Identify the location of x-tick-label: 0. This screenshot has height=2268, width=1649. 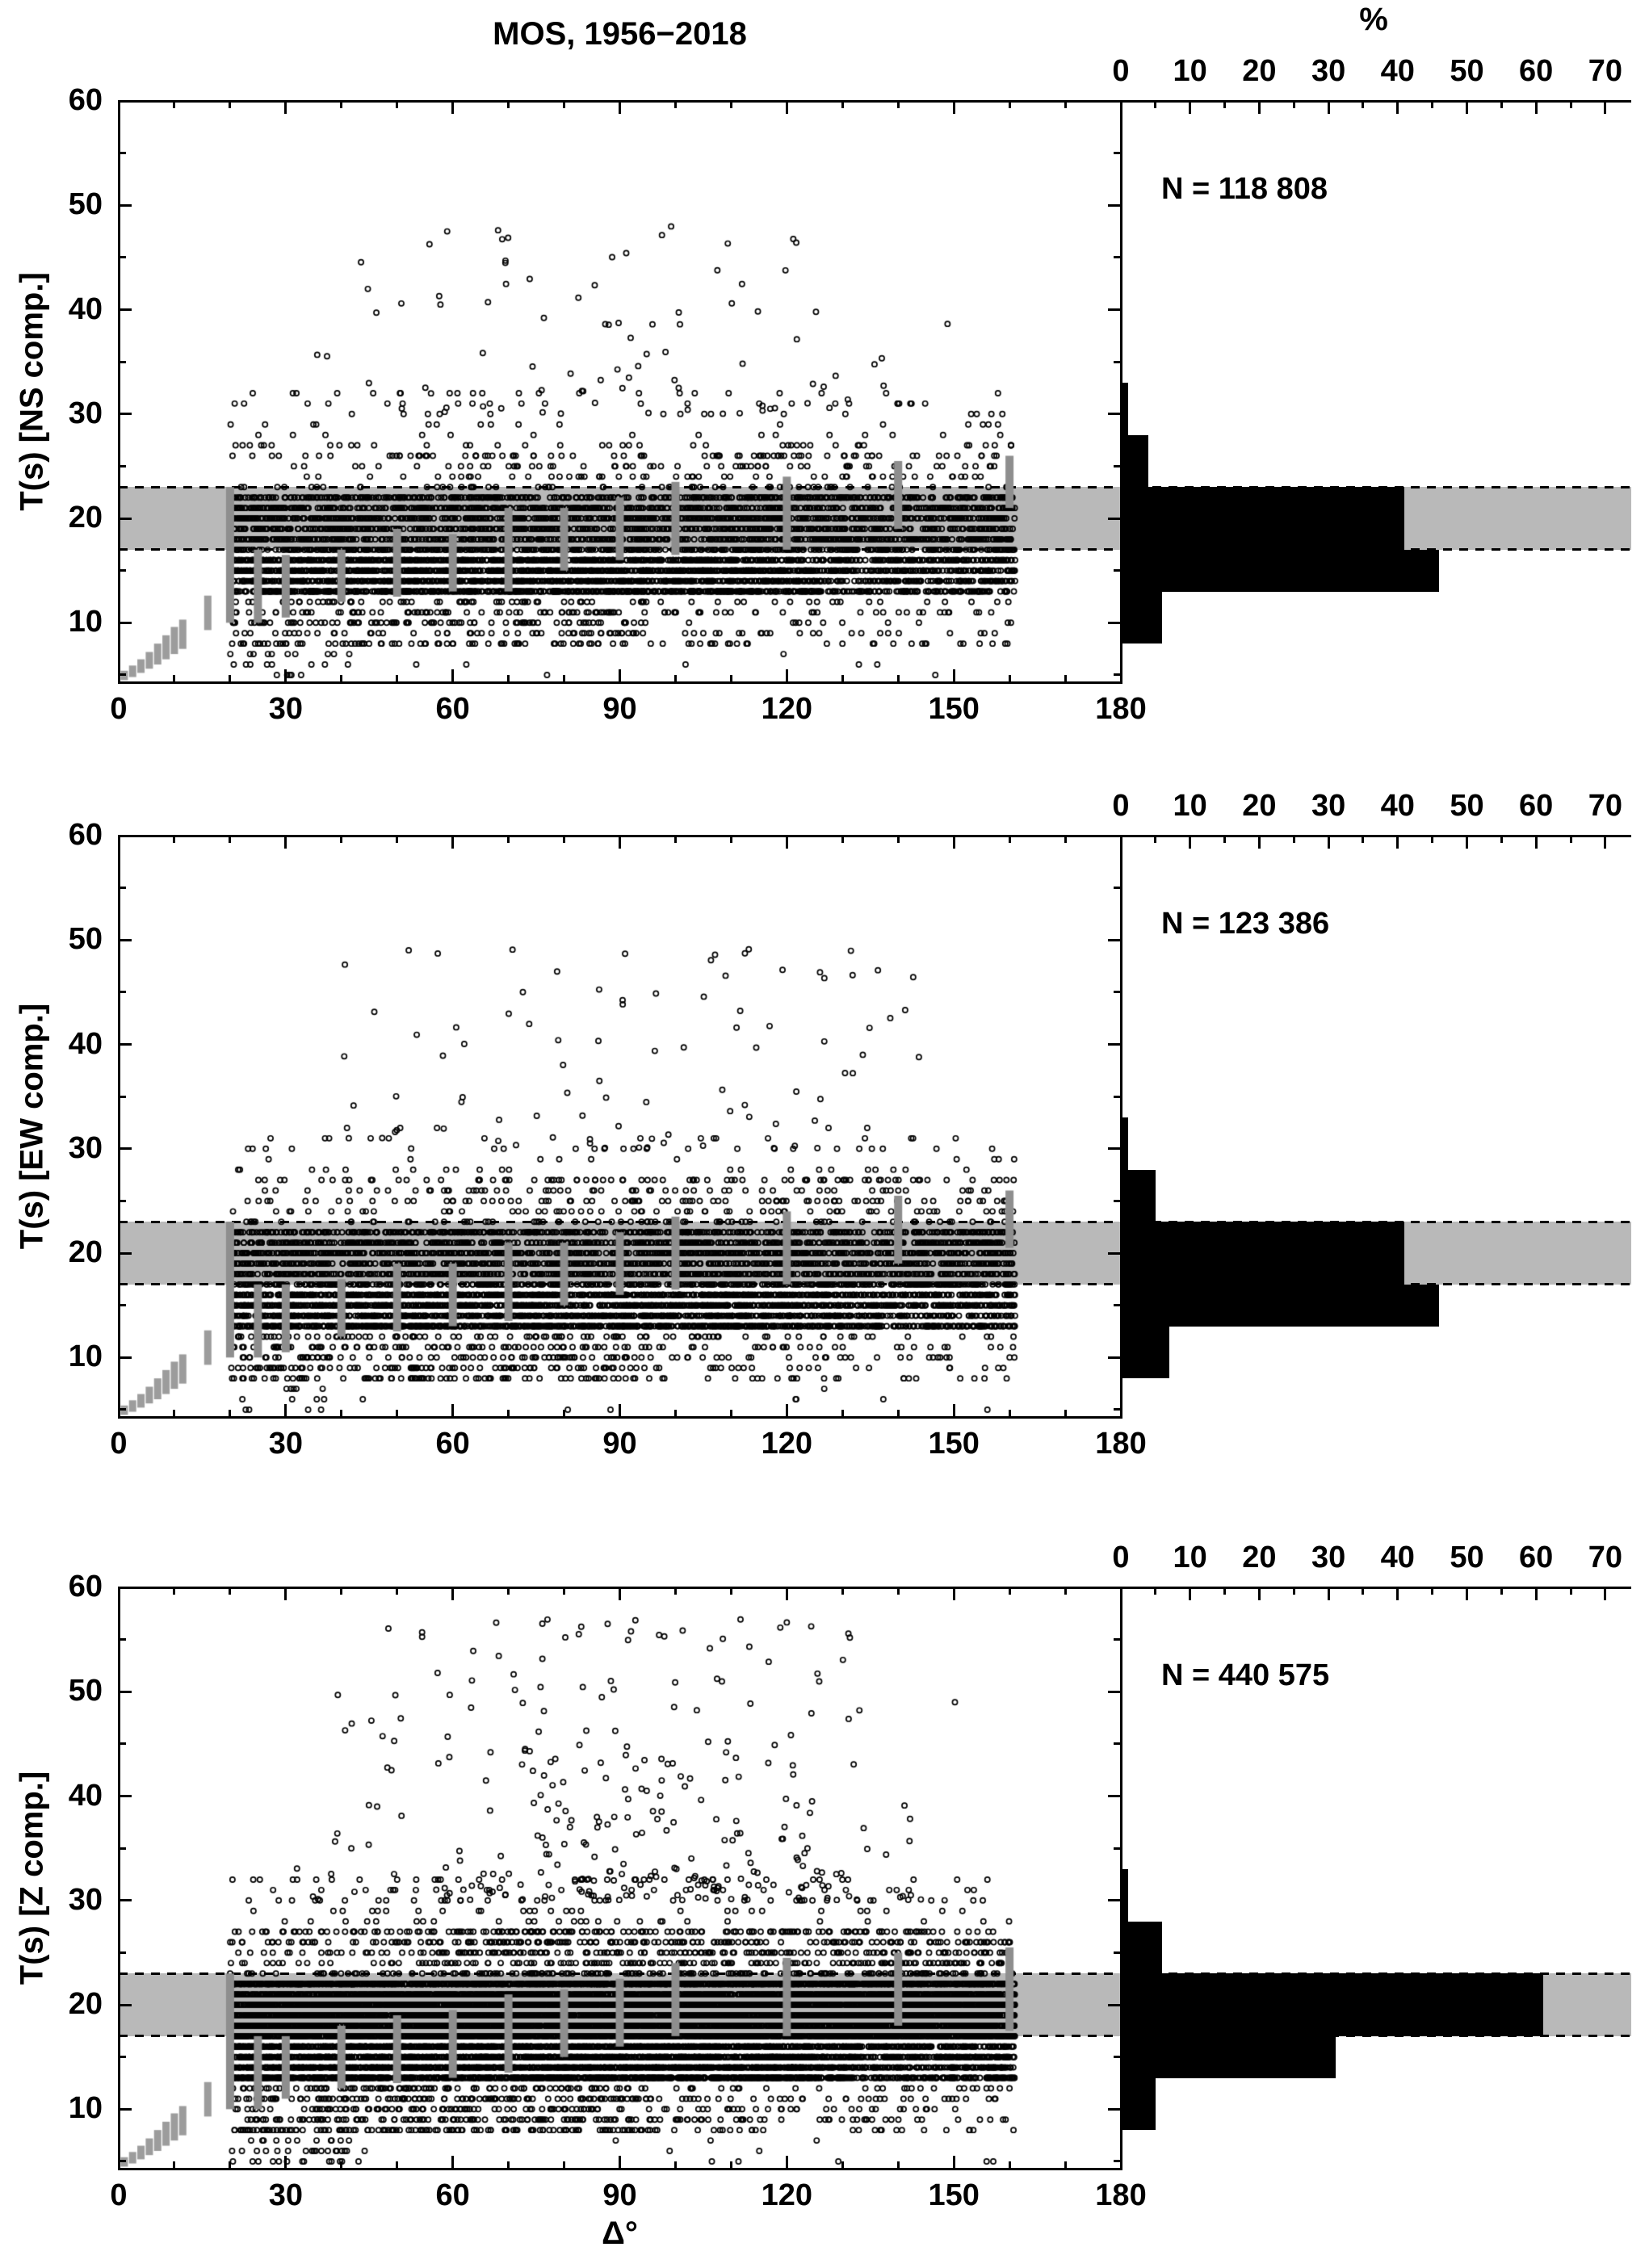
(119, 1444).